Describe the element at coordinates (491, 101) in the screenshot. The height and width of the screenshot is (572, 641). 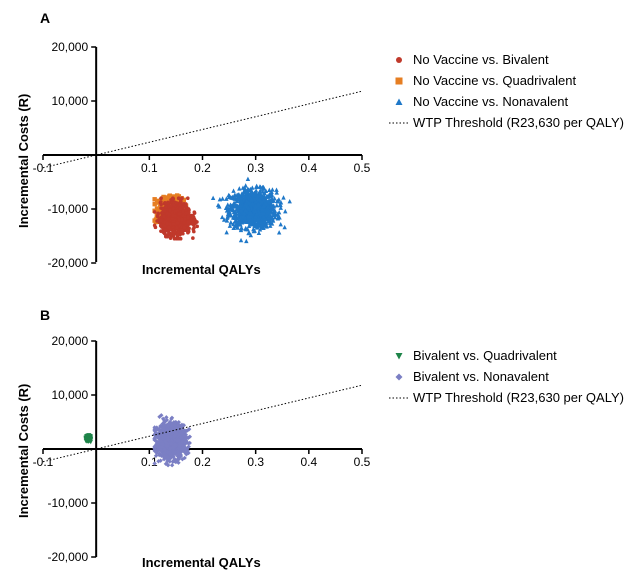
I see `panel-a-legend-label: No Vaccine vs. Nonavalent` at that location.